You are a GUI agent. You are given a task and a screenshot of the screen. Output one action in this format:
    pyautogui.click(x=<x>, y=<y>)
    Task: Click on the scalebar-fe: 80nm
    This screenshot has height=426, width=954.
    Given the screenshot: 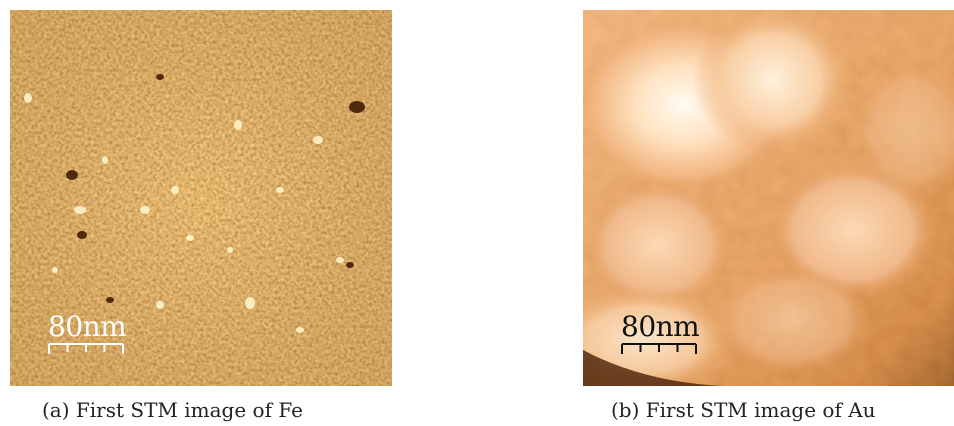 What is the action you would take?
    pyautogui.click(x=87, y=332)
    